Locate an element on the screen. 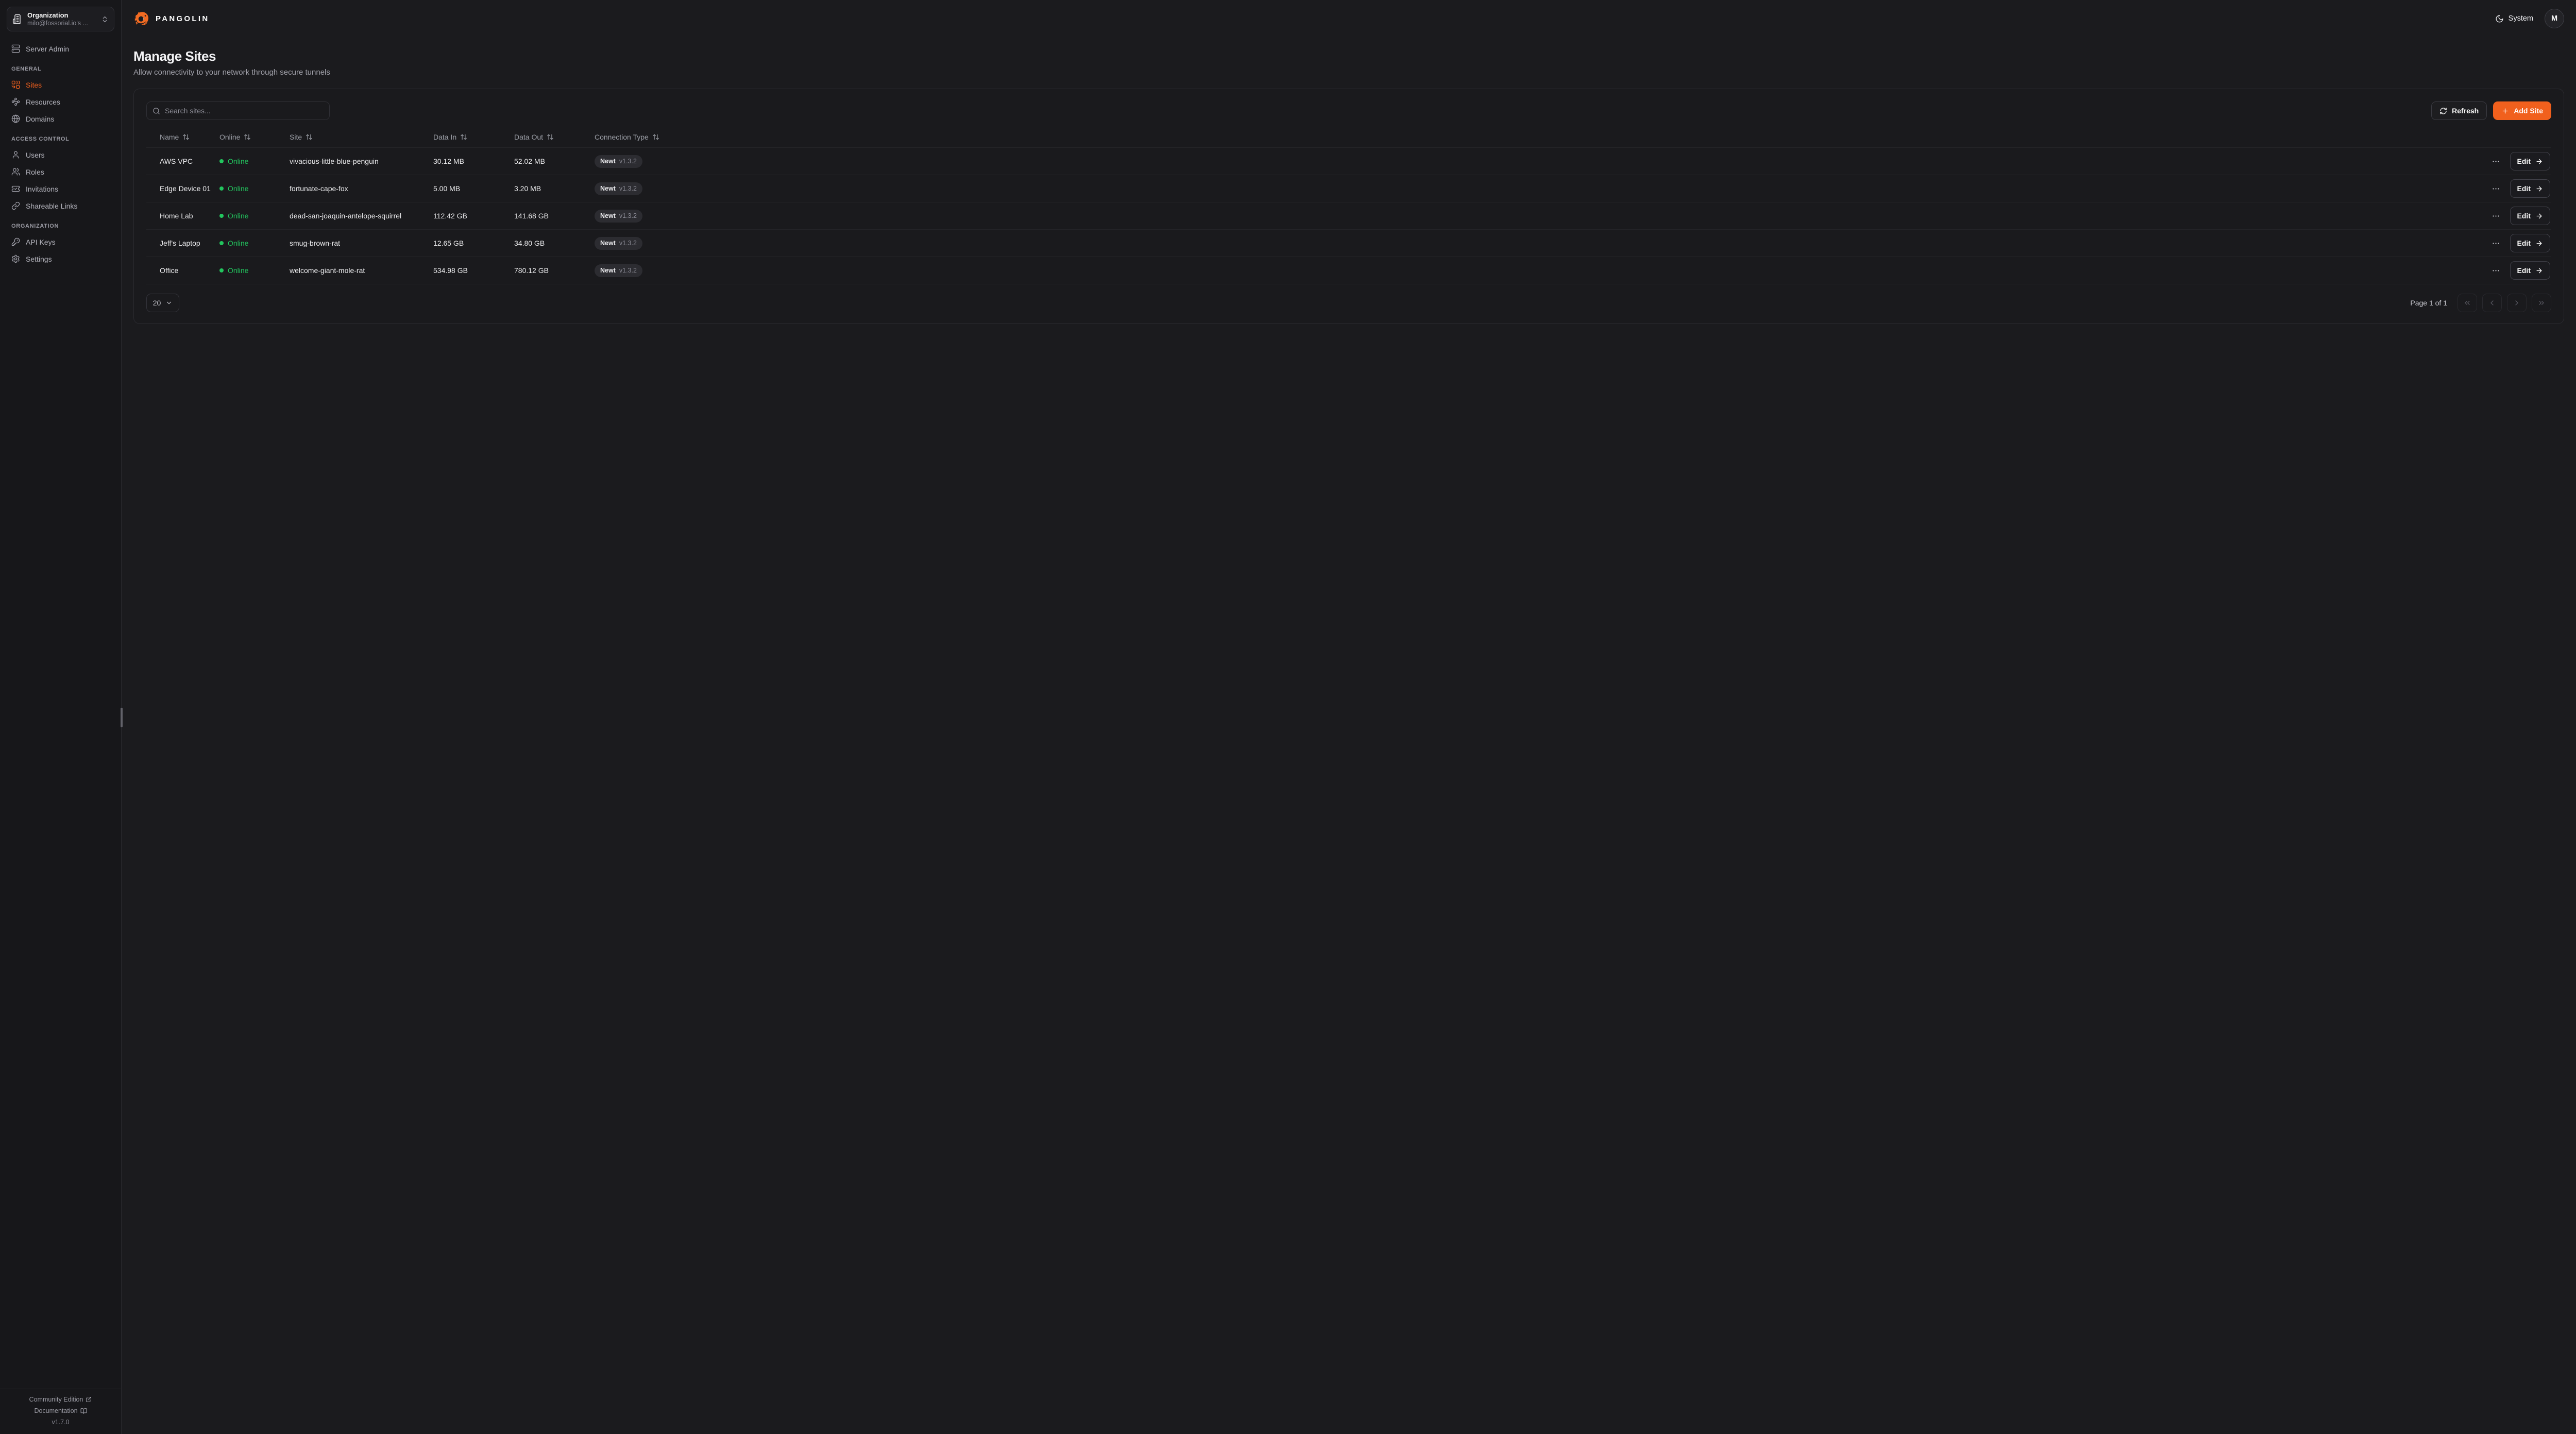 The image size is (2576, 1434). pangolin-logo is located at coordinates (142, 18).